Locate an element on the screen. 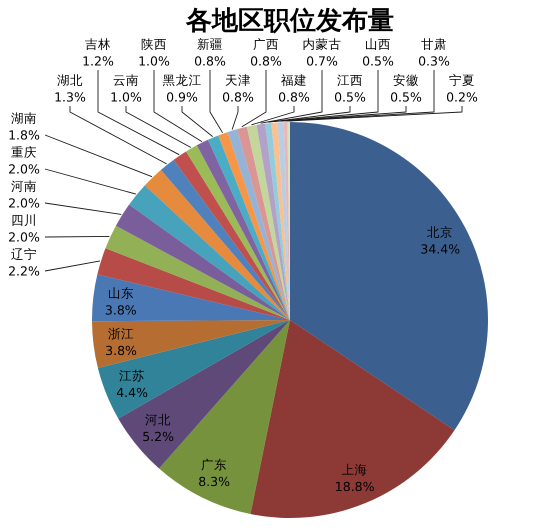 The height and width of the screenshot is (529, 536). slice-label: 宁夏 is located at coordinates (462, 80).